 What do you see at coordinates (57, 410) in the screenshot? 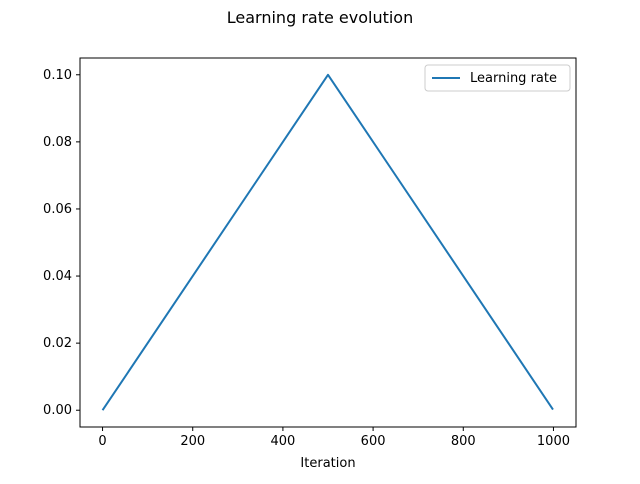
I see `y-tick-label: 0.00` at bounding box center [57, 410].